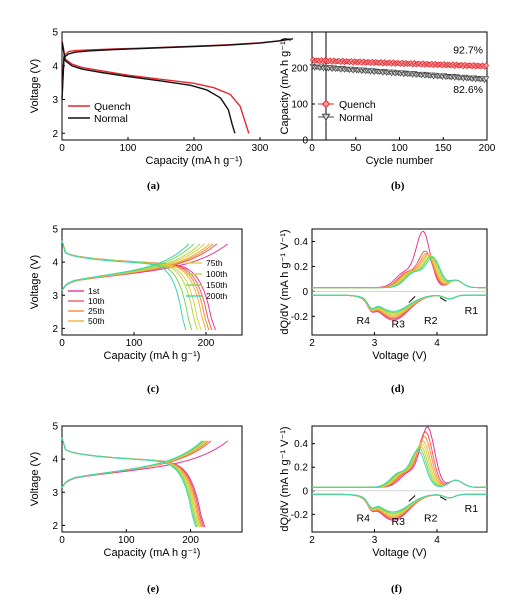 Image resolution: width=518 pixels, height=601 pixels. I want to click on legend-label: 50th, so click(96, 321).